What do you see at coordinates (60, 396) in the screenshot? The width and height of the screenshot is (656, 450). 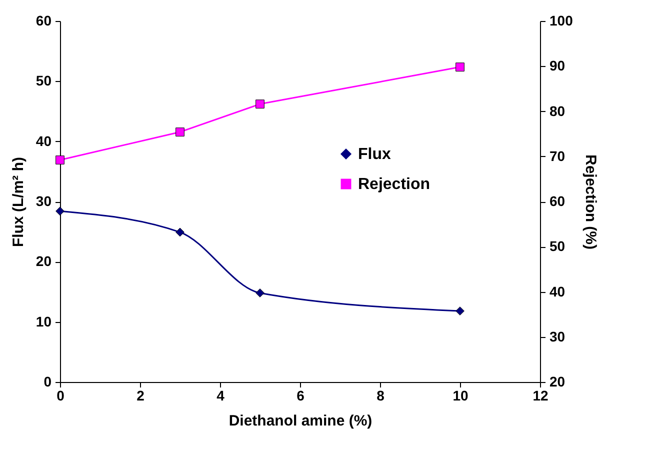 I see `x-tick-label: 0` at bounding box center [60, 396].